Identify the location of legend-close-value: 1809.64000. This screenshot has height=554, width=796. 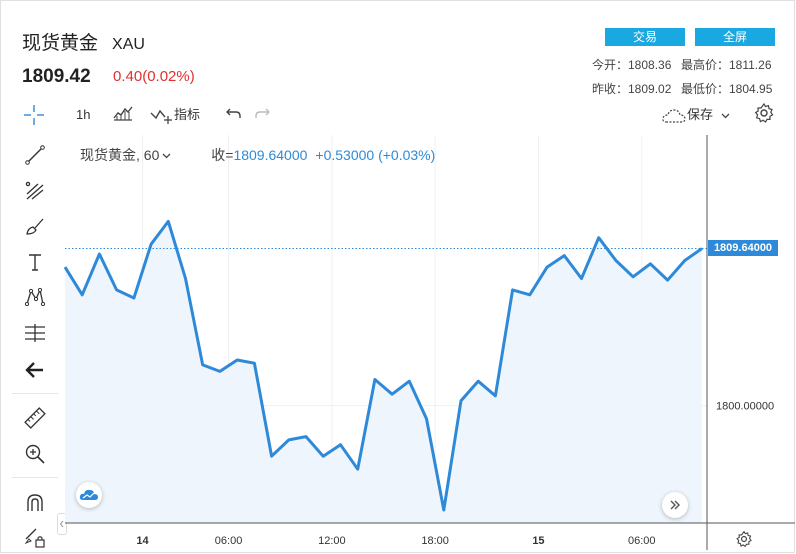
(270, 155).